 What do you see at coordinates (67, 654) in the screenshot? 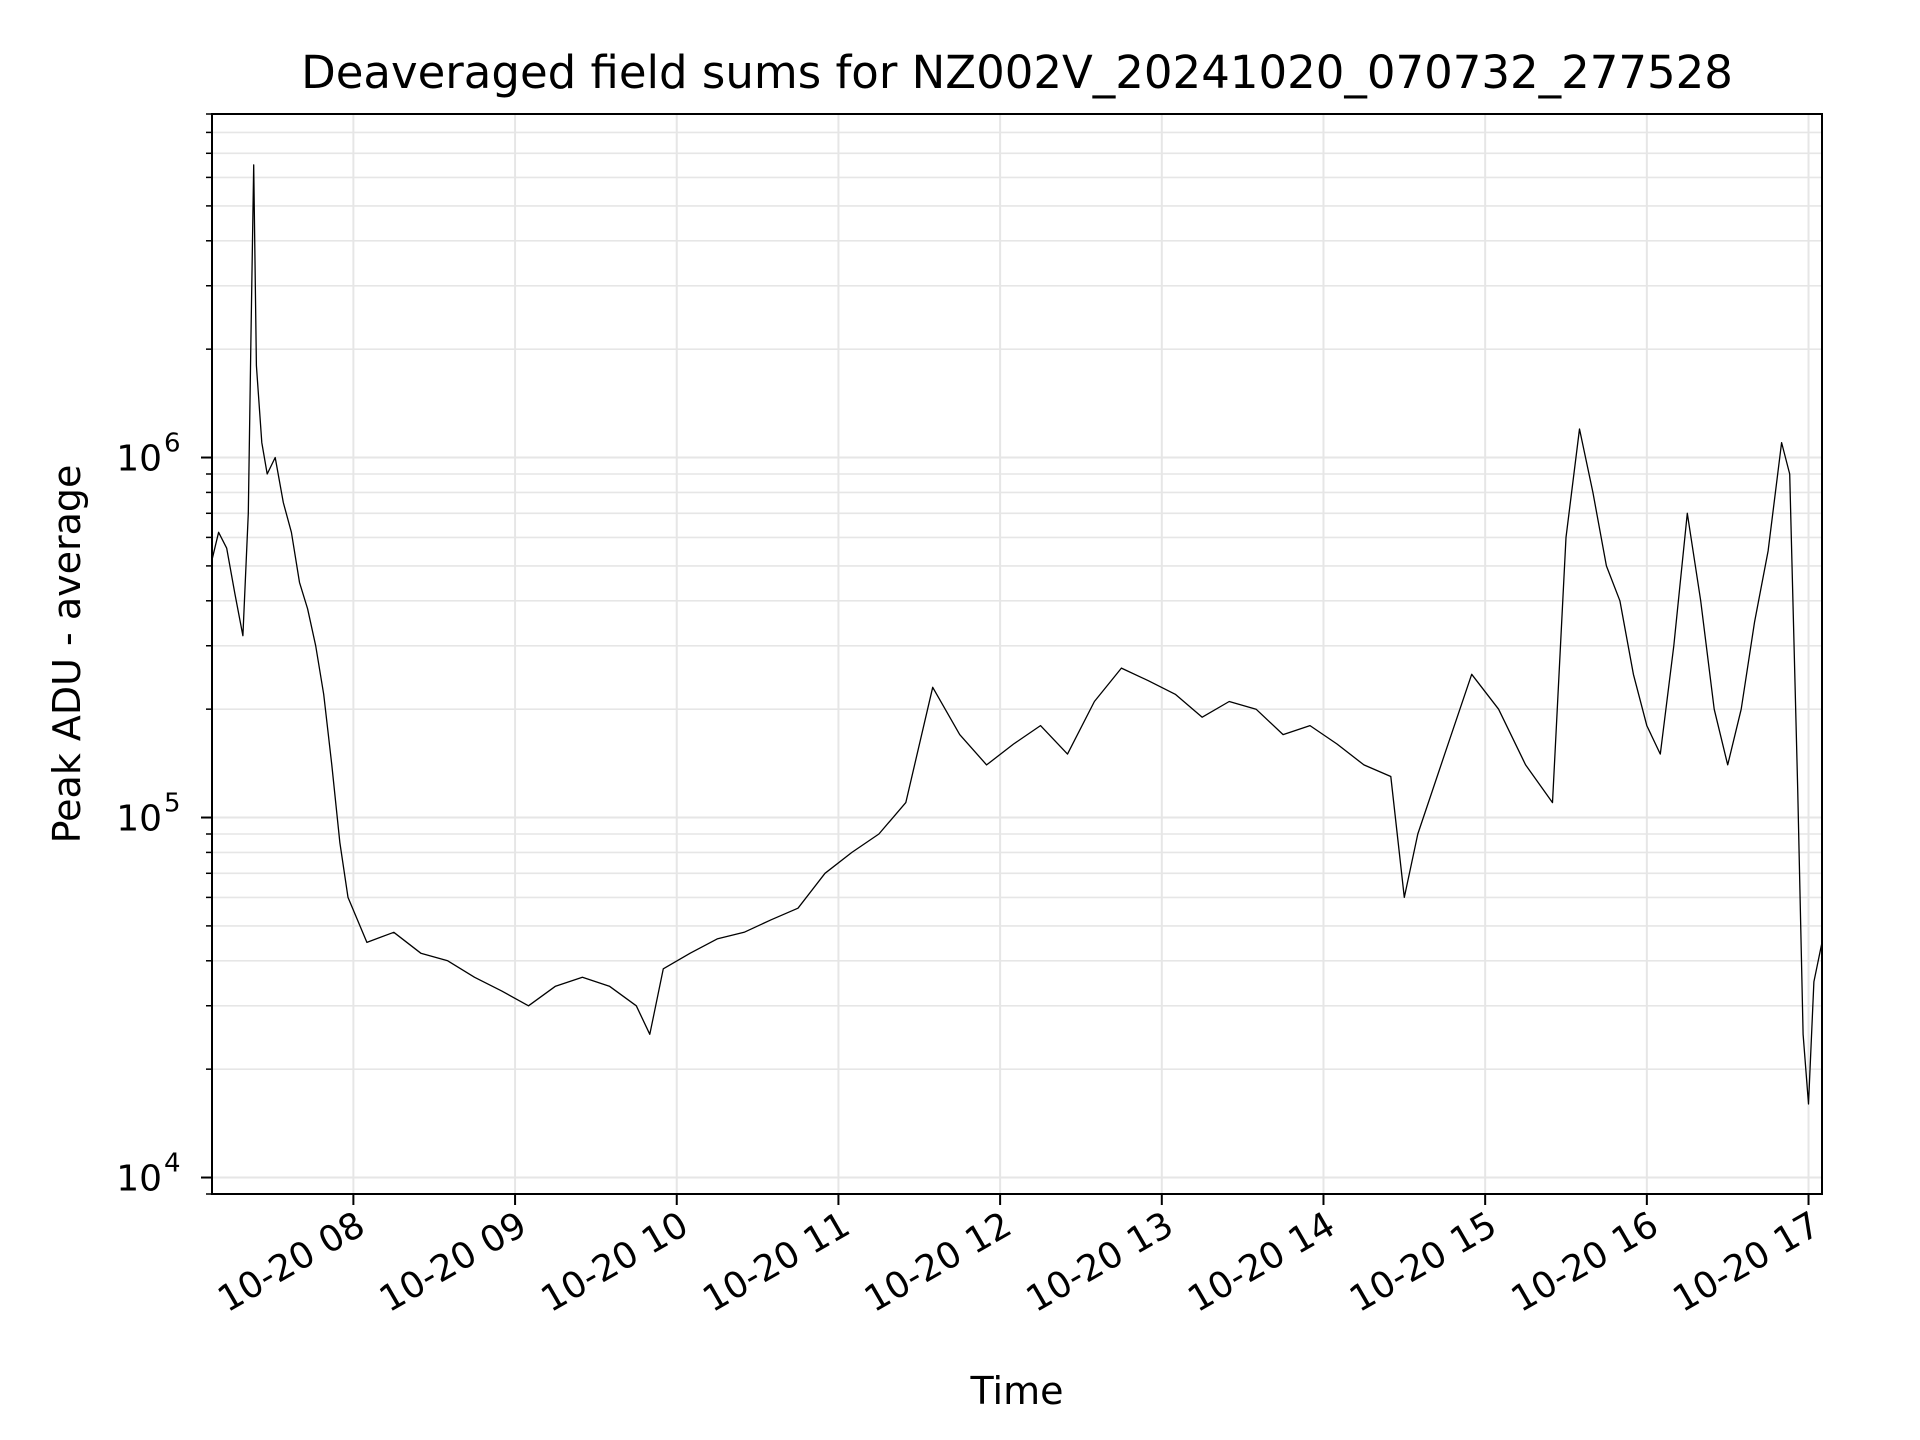
I see `y-axis-label: Peak ADU - average` at bounding box center [67, 654].